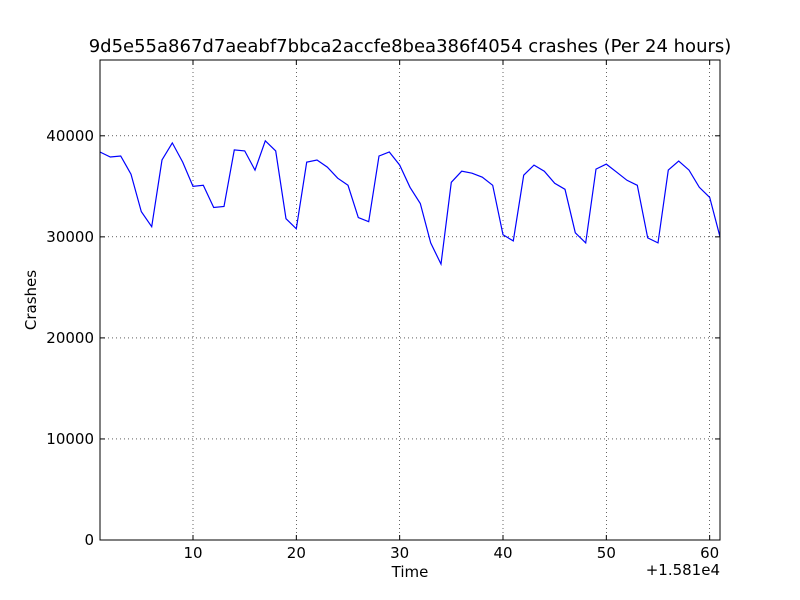  What do you see at coordinates (70, 439) in the screenshot?
I see `y-tick-label: 10000` at bounding box center [70, 439].